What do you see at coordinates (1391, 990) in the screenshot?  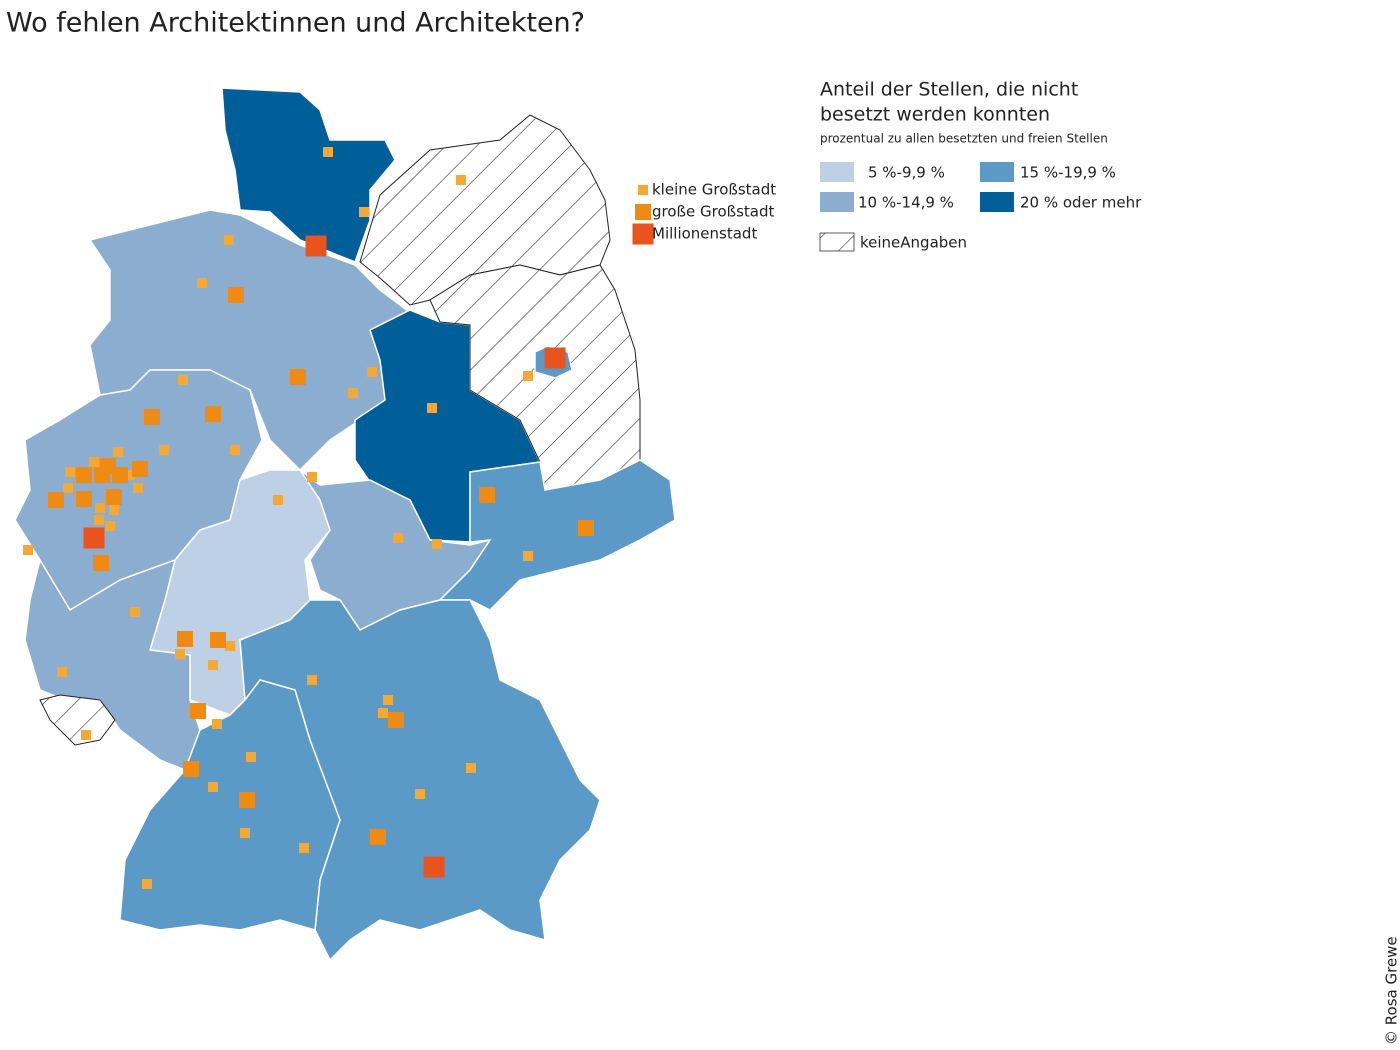 I see `credit: © Rosa Grewe` at bounding box center [1391, 990].